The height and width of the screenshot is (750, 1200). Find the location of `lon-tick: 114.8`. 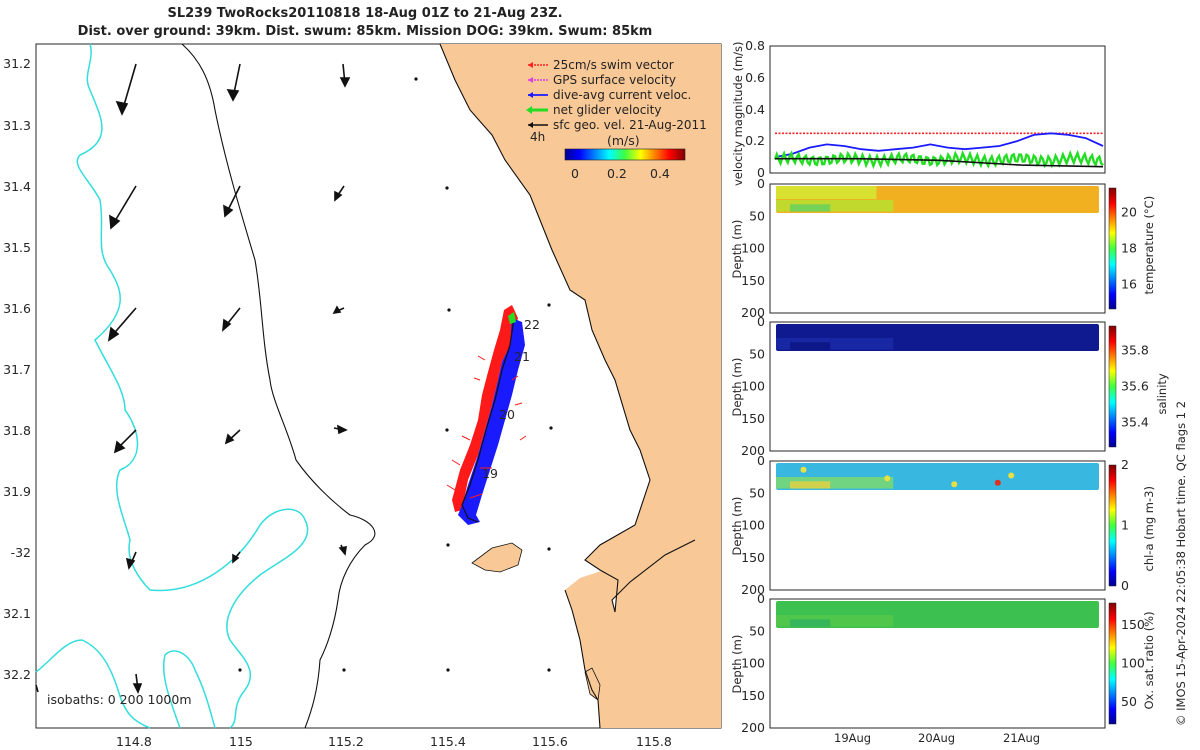

lon-tick: 114.8 is located at coordinates (134, 741).